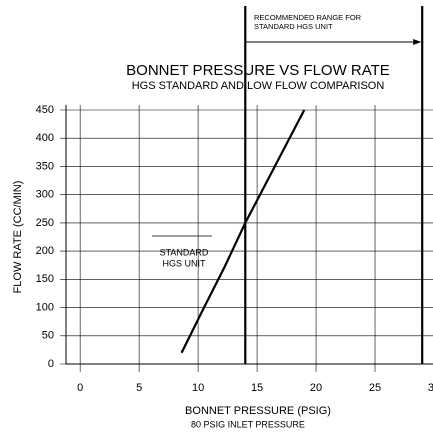 The image size is (433, 433). Describe the element at coordinates (48, 336) in the screenshot. I see `y-tick-label: 50` at that location.